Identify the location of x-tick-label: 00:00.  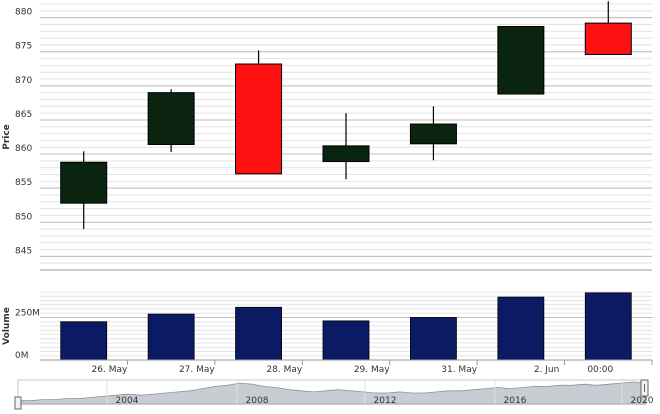
(600, 370).